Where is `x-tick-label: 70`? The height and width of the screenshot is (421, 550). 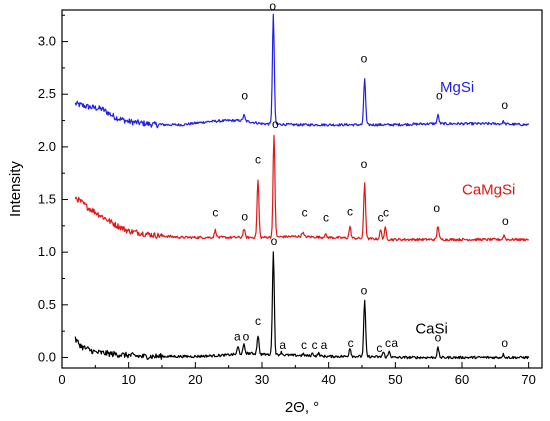 x-tick-label: 70 is located at coordinates (528, 379).